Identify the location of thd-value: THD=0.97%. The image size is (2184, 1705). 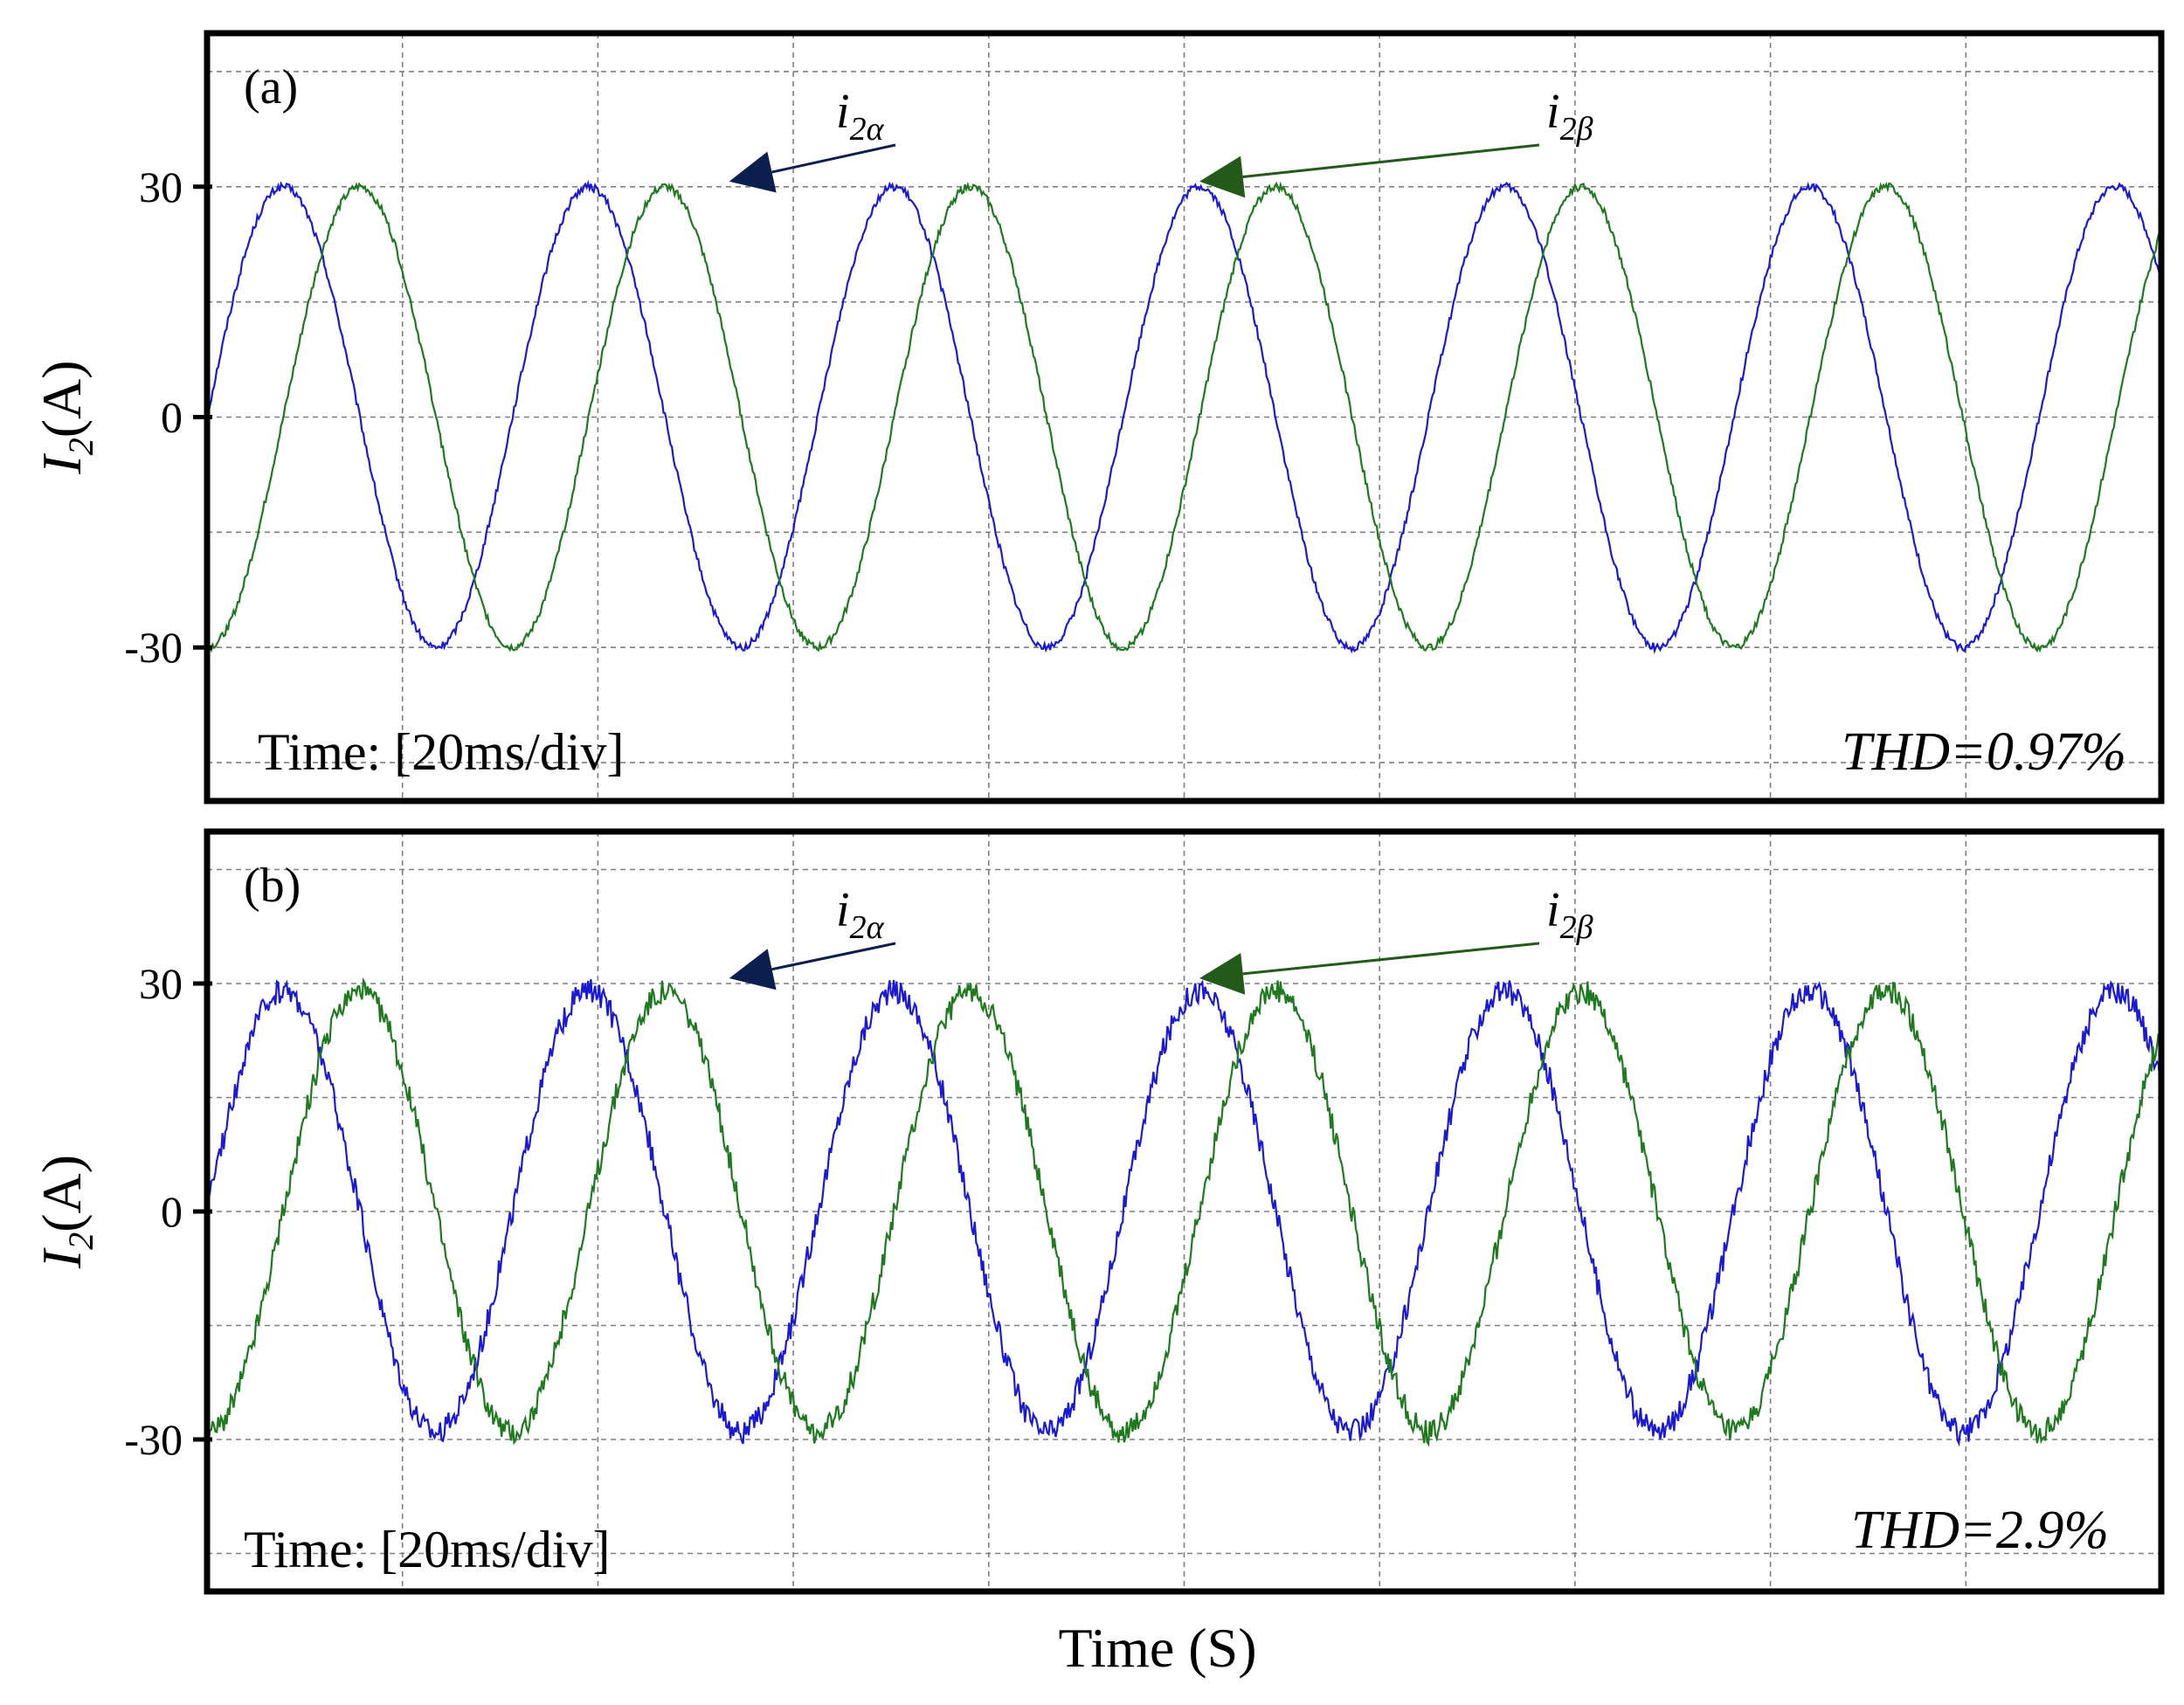
(1984, 752).